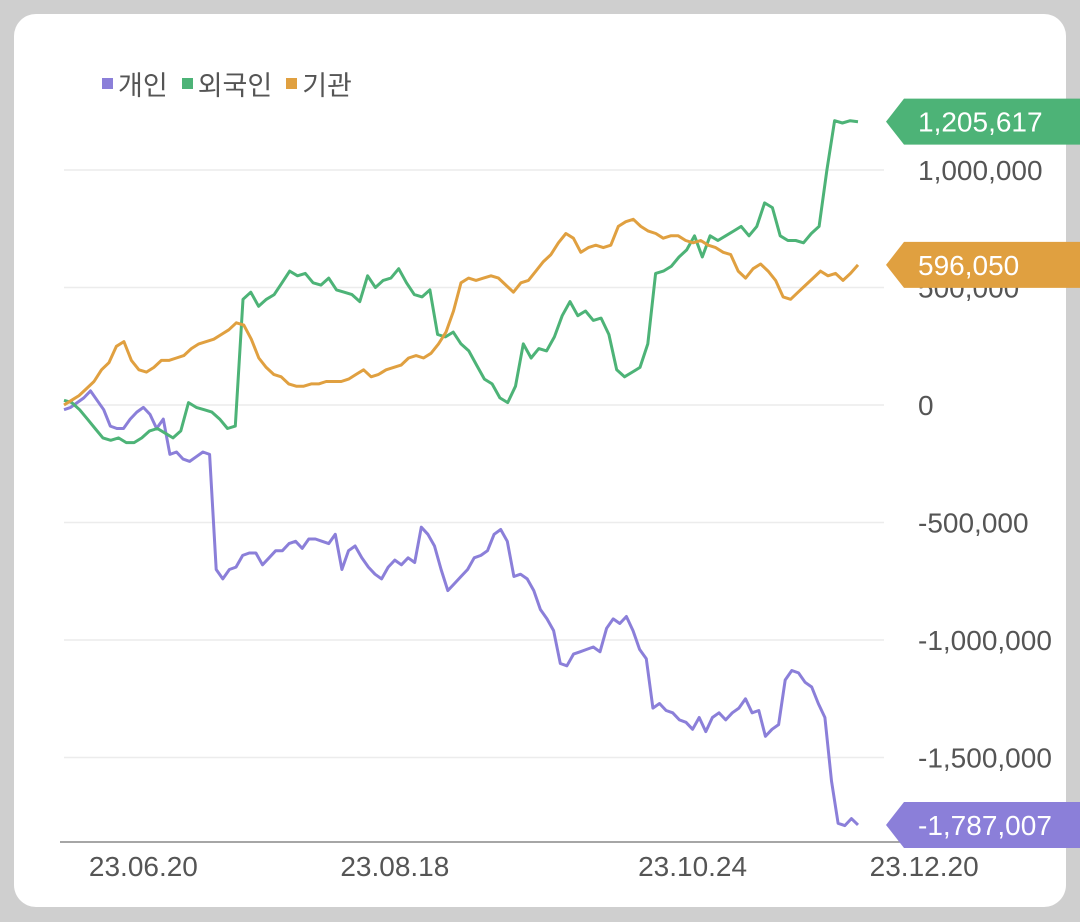  What do you see at coordinates (187, 83) in the screenshot?
I see `legend-swatch-foreign` at bounding box center [187, 83].